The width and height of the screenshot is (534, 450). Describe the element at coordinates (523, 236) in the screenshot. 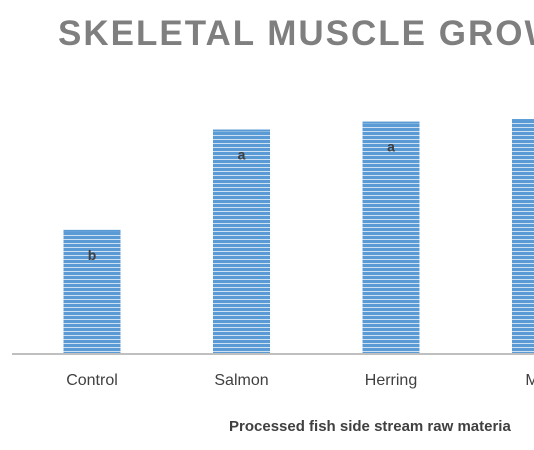

I see `bar-mac` at that location.